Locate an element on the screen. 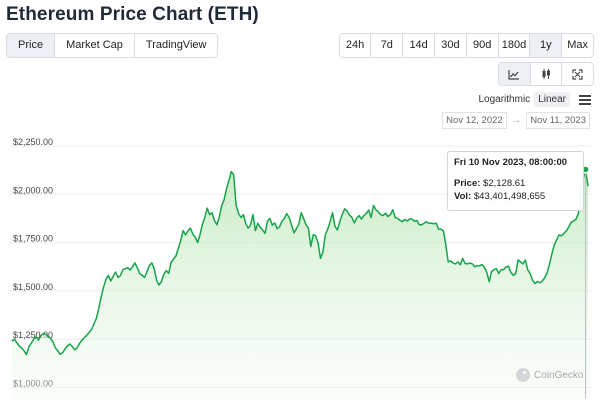 The width and height of the screenshot is (600, 402). date-range: Nov 12, 2022 → Nov 11, 2023 is located at coordinates (516, 120).